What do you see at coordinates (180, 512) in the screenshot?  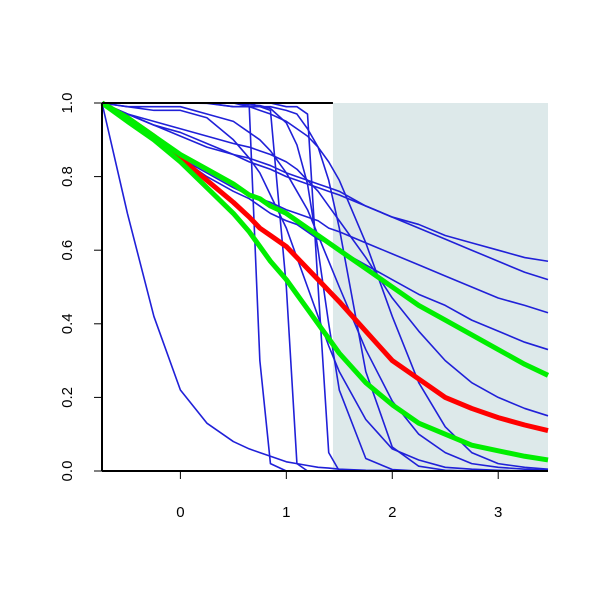 I see `x-tick-label: 0` at bounding box center [180, 512].